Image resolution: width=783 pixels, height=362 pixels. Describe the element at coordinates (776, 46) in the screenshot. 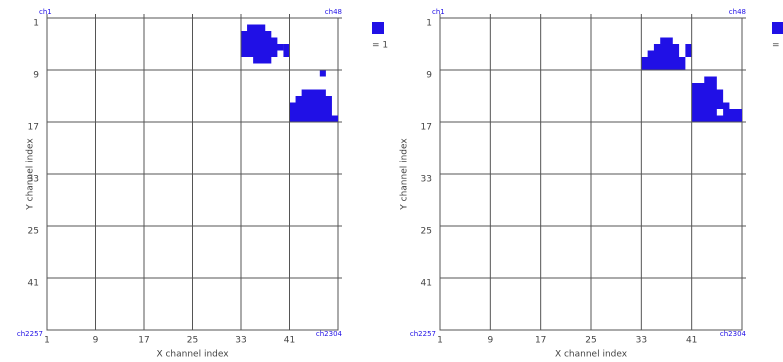

I see `legend-label: =` at that location.